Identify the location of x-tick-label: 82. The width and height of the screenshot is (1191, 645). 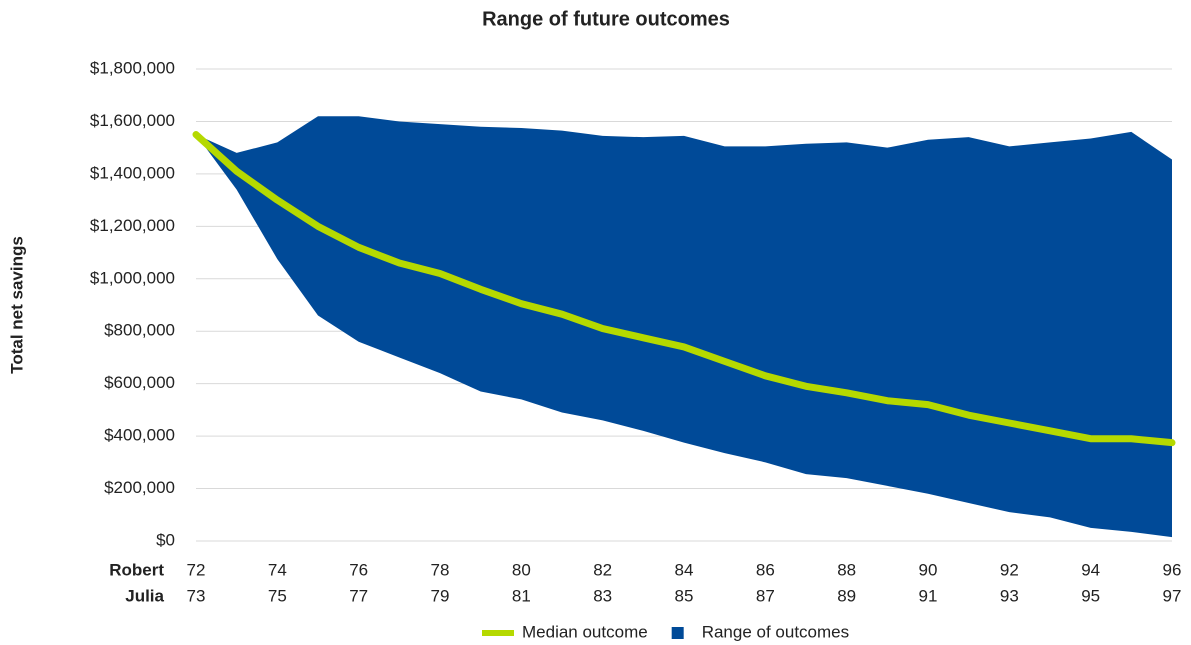
(602, 569).